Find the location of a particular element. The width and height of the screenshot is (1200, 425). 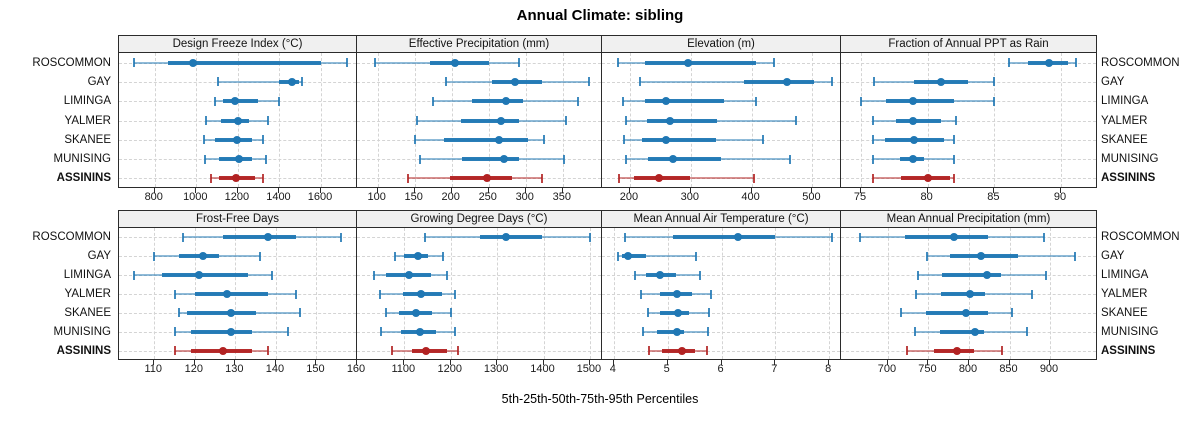

row-label-right: MUNISING is located at coordinates (1130, 159).